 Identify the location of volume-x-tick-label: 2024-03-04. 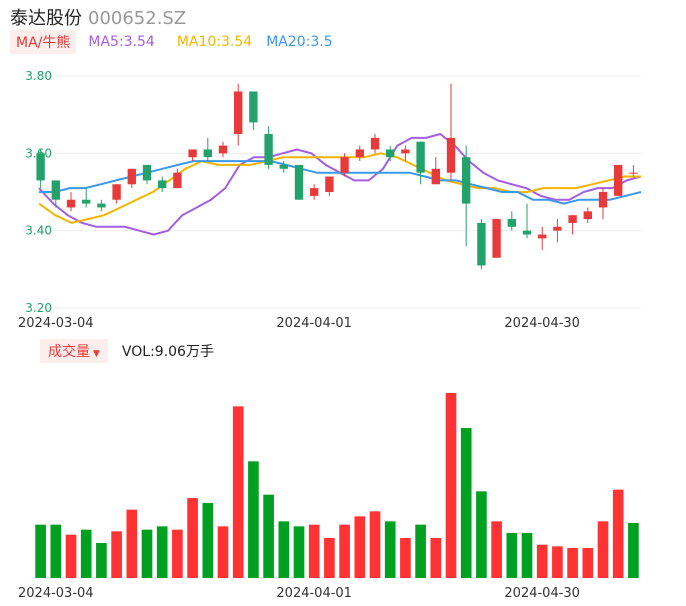
(56, 593).